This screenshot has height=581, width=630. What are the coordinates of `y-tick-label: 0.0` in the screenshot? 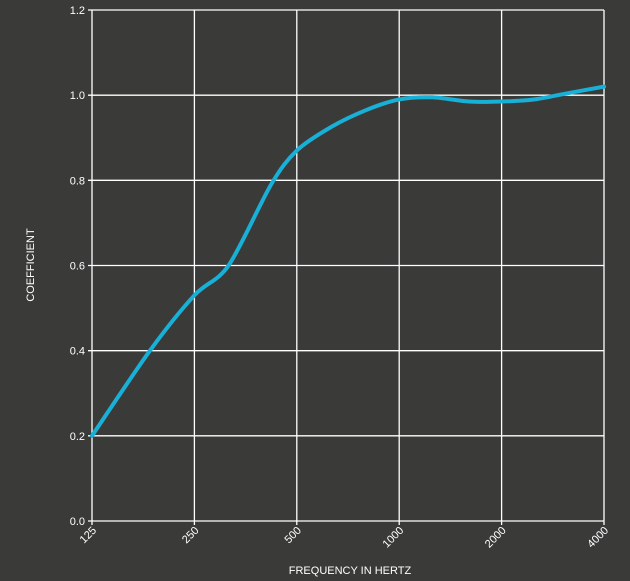 It's located at (77, 522).